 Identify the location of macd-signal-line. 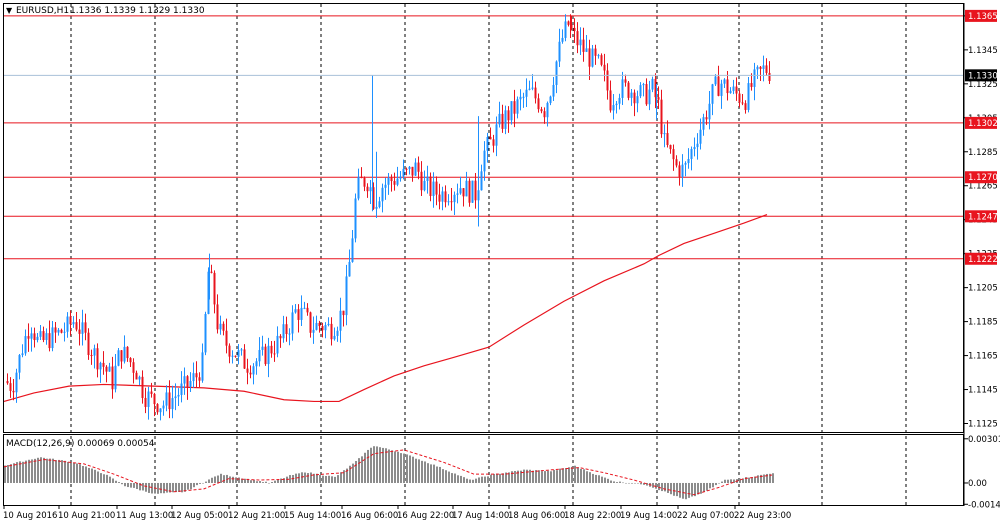
(388, 472).